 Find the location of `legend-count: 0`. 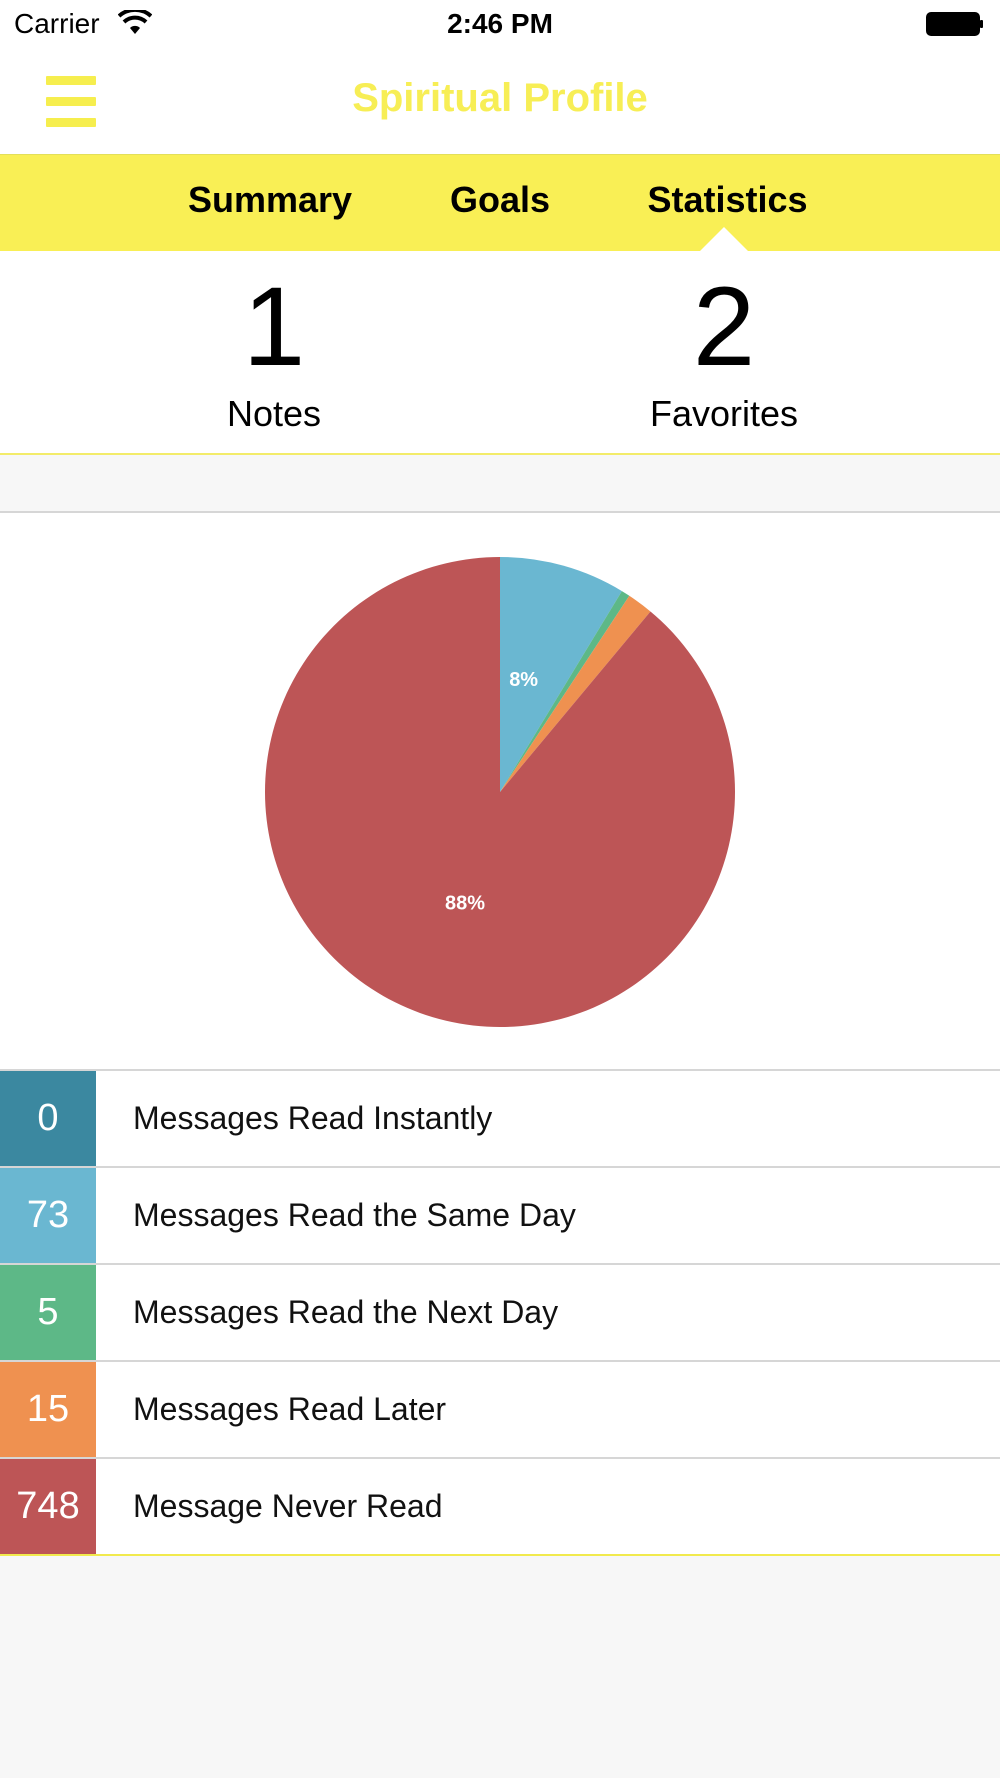

legend-count: 0 is located at coordinates (48, 1118).